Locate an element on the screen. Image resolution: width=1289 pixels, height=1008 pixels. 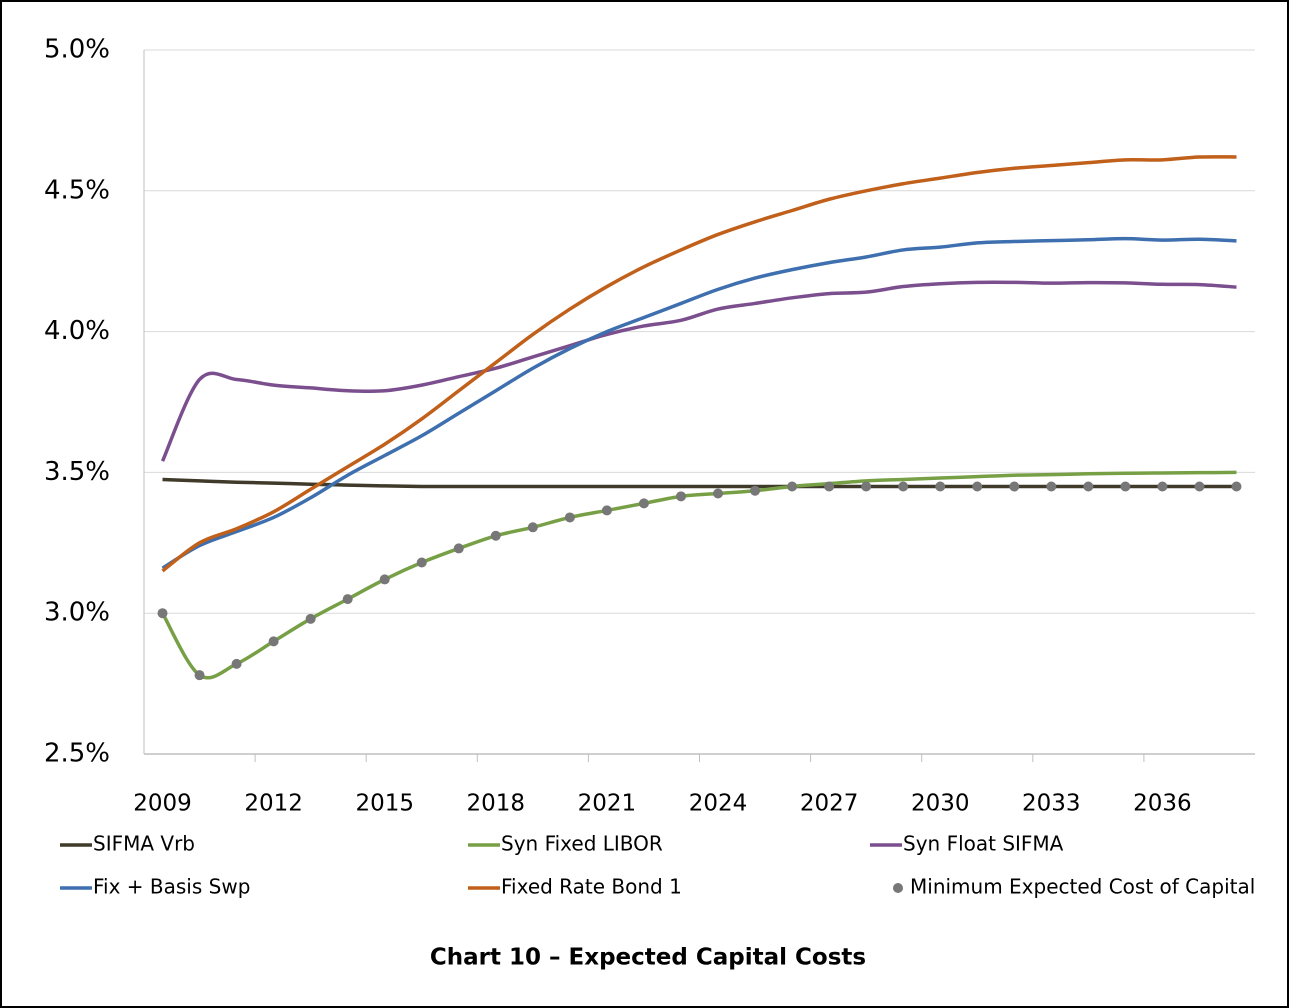
y-tick-label: 4.0% is located at coordinates (77, 331).